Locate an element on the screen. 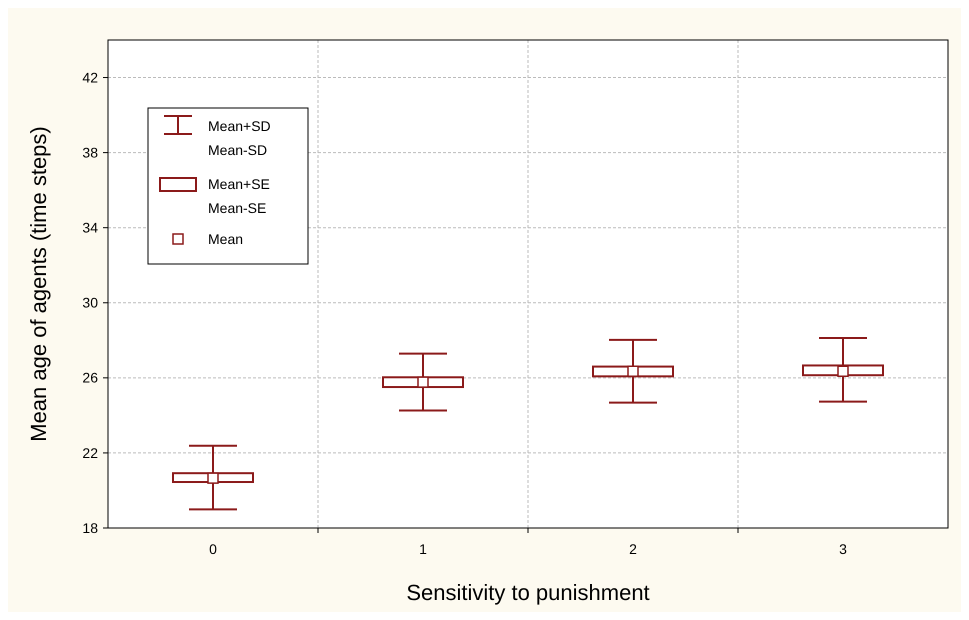  y-tick-label: 18 is located at coordinates (90, 528).